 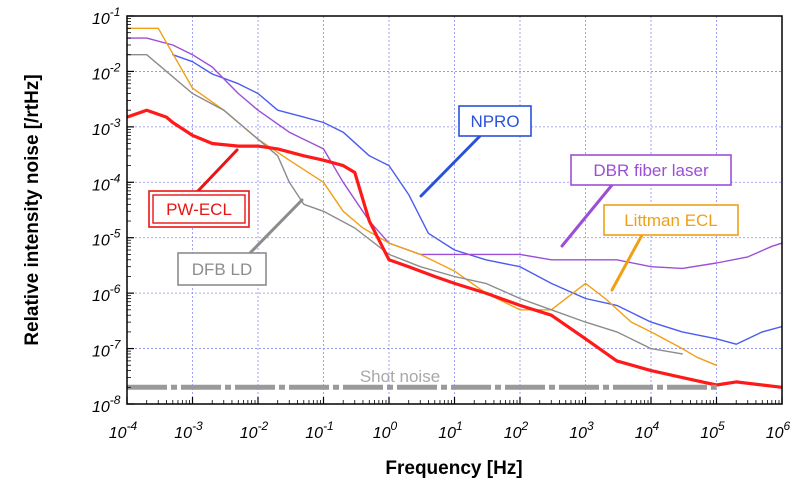 What do you see at coordinates (106, 16) in the screenshot?
I see `y-tick-label-7: 10⁻¹` at bounding box center [106, 16].